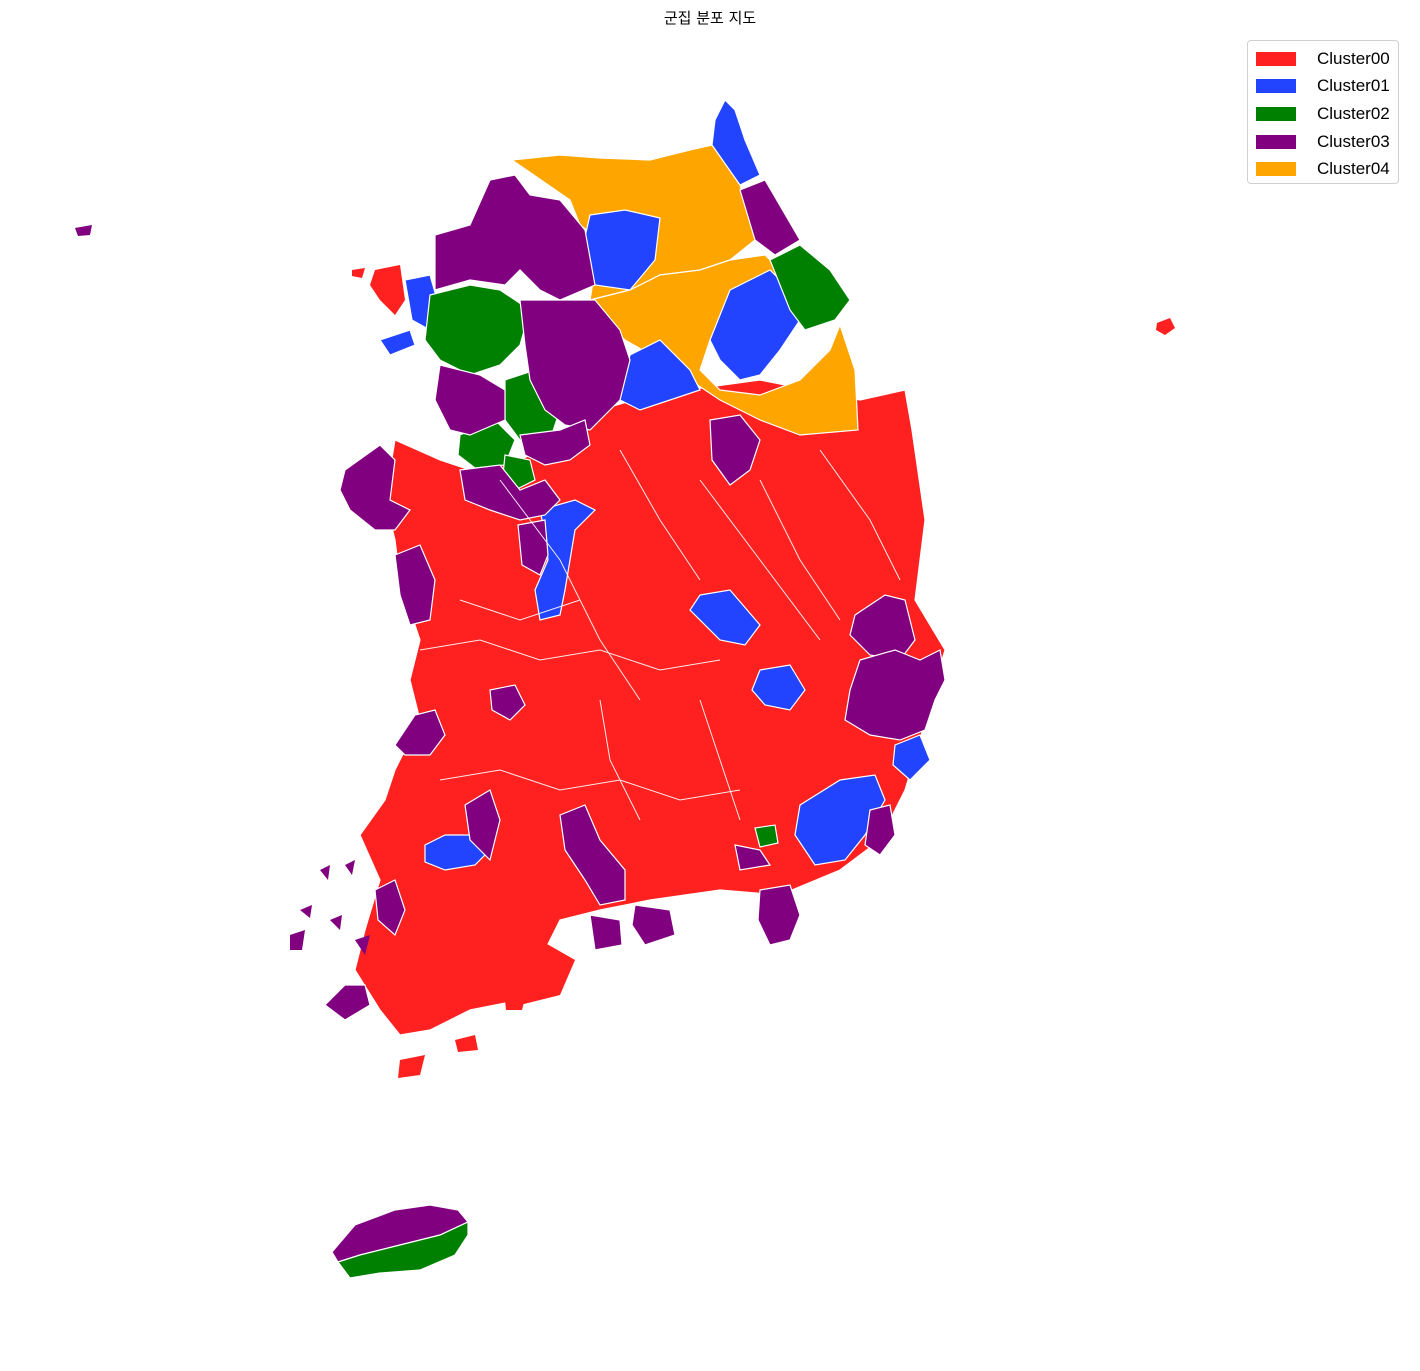 This screenshot has height=1371, width=1420. Describe the element at coordinates (911, 757) in the screenshot. I see `region-ulsan-blue` at that location.